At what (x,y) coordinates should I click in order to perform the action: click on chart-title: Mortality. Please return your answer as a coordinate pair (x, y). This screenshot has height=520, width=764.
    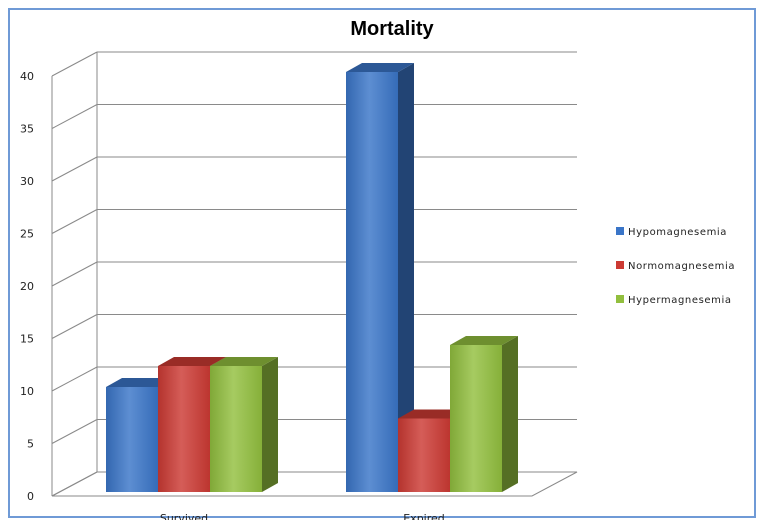
    Looking at the image, I should click on (392, 29).